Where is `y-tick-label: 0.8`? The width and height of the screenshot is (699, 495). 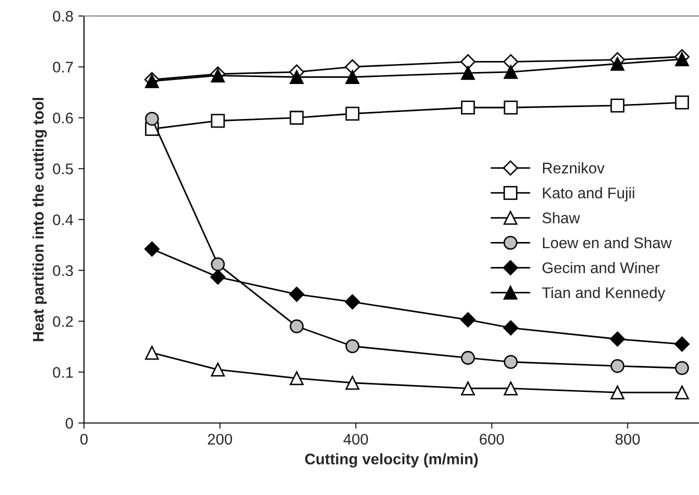 y-tick-label: 0.8 is located at coordinates (62, 16).